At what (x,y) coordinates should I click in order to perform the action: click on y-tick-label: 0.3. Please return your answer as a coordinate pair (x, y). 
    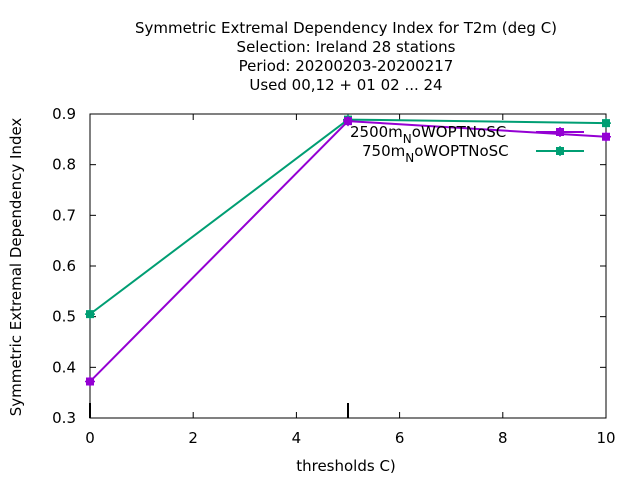
    Looking at the image, I should click on (64, 418).